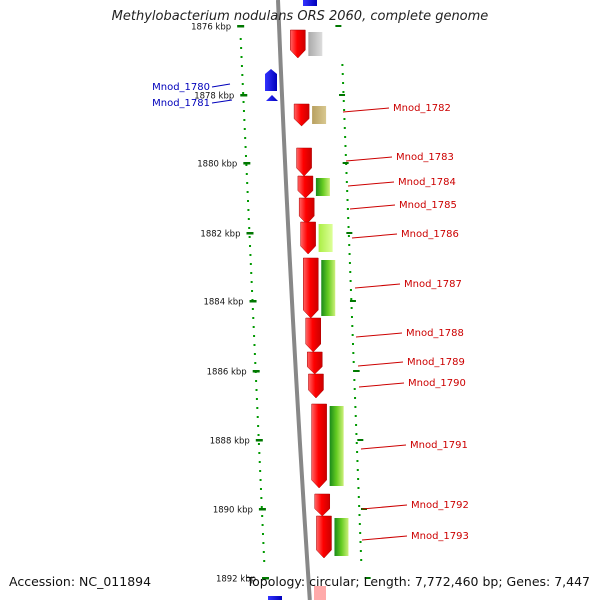  Describe the element at coordinates (422, 108) in the screenshot. I see `gene-label-right: Mnod_1782` at that location.